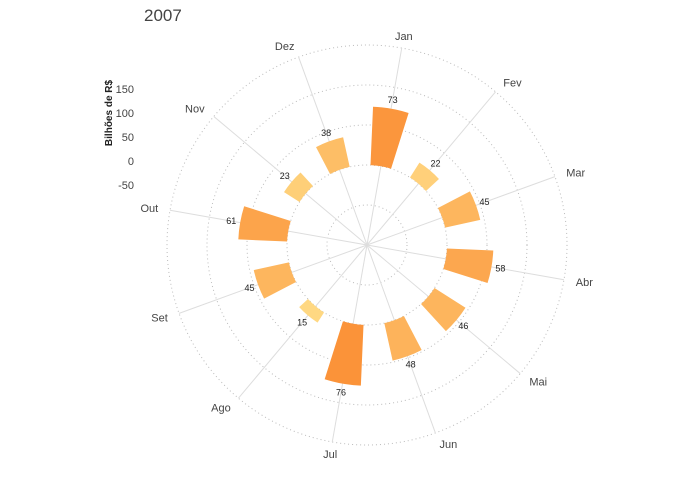 The width and height of the screenshot is (688, 488). What do you see at coordinates (344, 353) in the screenshot?
I see `bar-jul` at bounding box center [344, 353].